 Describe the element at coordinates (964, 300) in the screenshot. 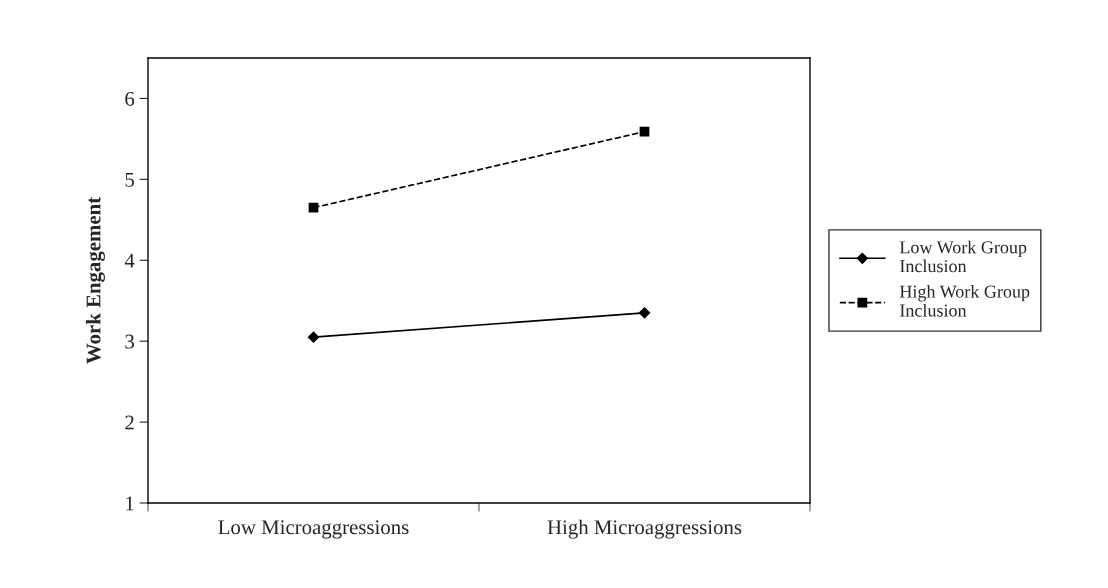

I see `legend-label: High Work Group Inclusion` at that location.